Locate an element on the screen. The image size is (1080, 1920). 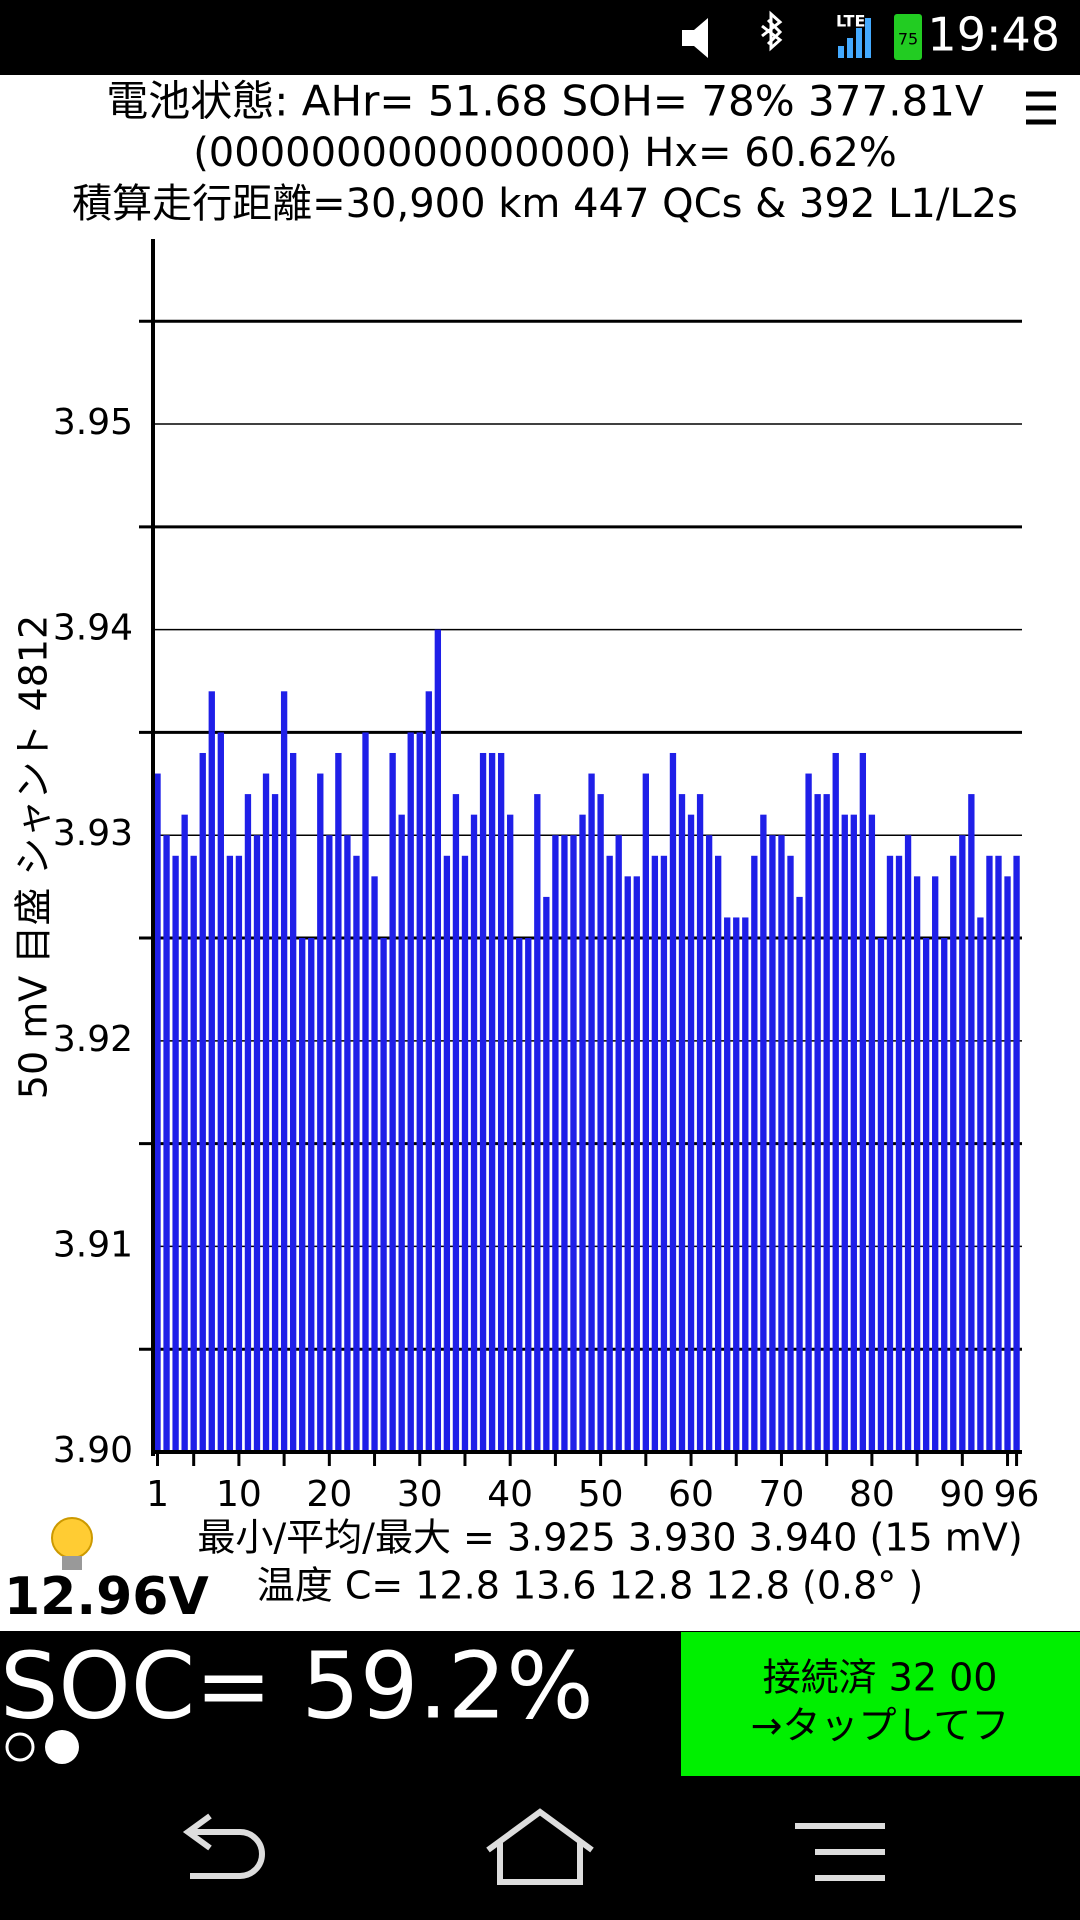
button-bg is located at coordinates (880, 1704).